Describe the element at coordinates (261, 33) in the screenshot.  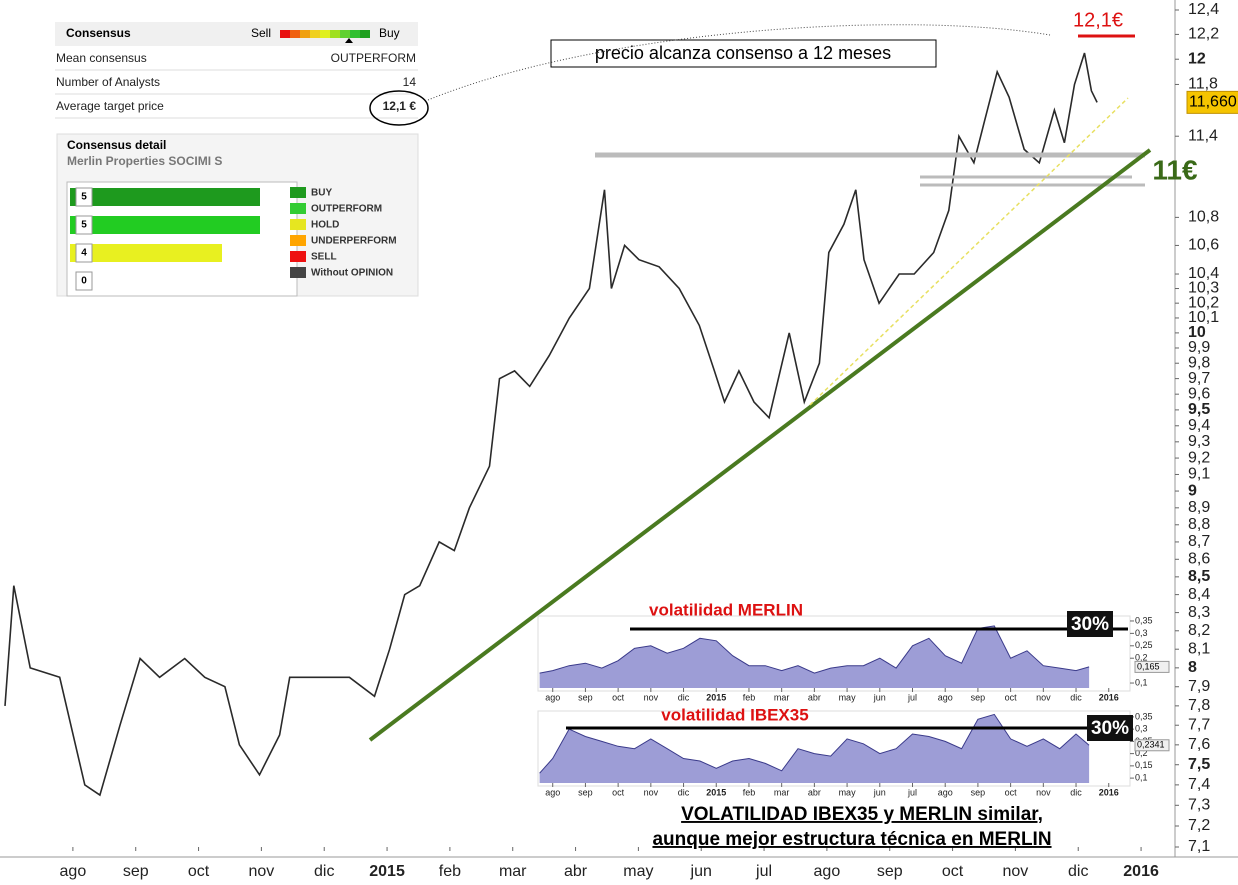
I see `sell-label: Sell` at that location.